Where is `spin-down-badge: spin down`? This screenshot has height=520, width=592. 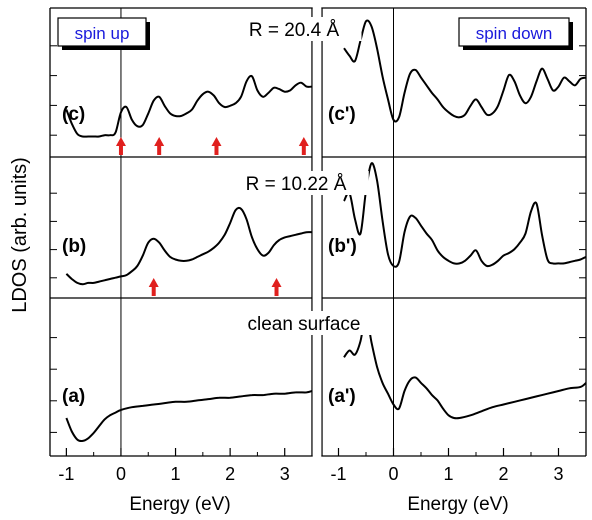
spin-down-badge: spin down is located at coordinates (514, 33).